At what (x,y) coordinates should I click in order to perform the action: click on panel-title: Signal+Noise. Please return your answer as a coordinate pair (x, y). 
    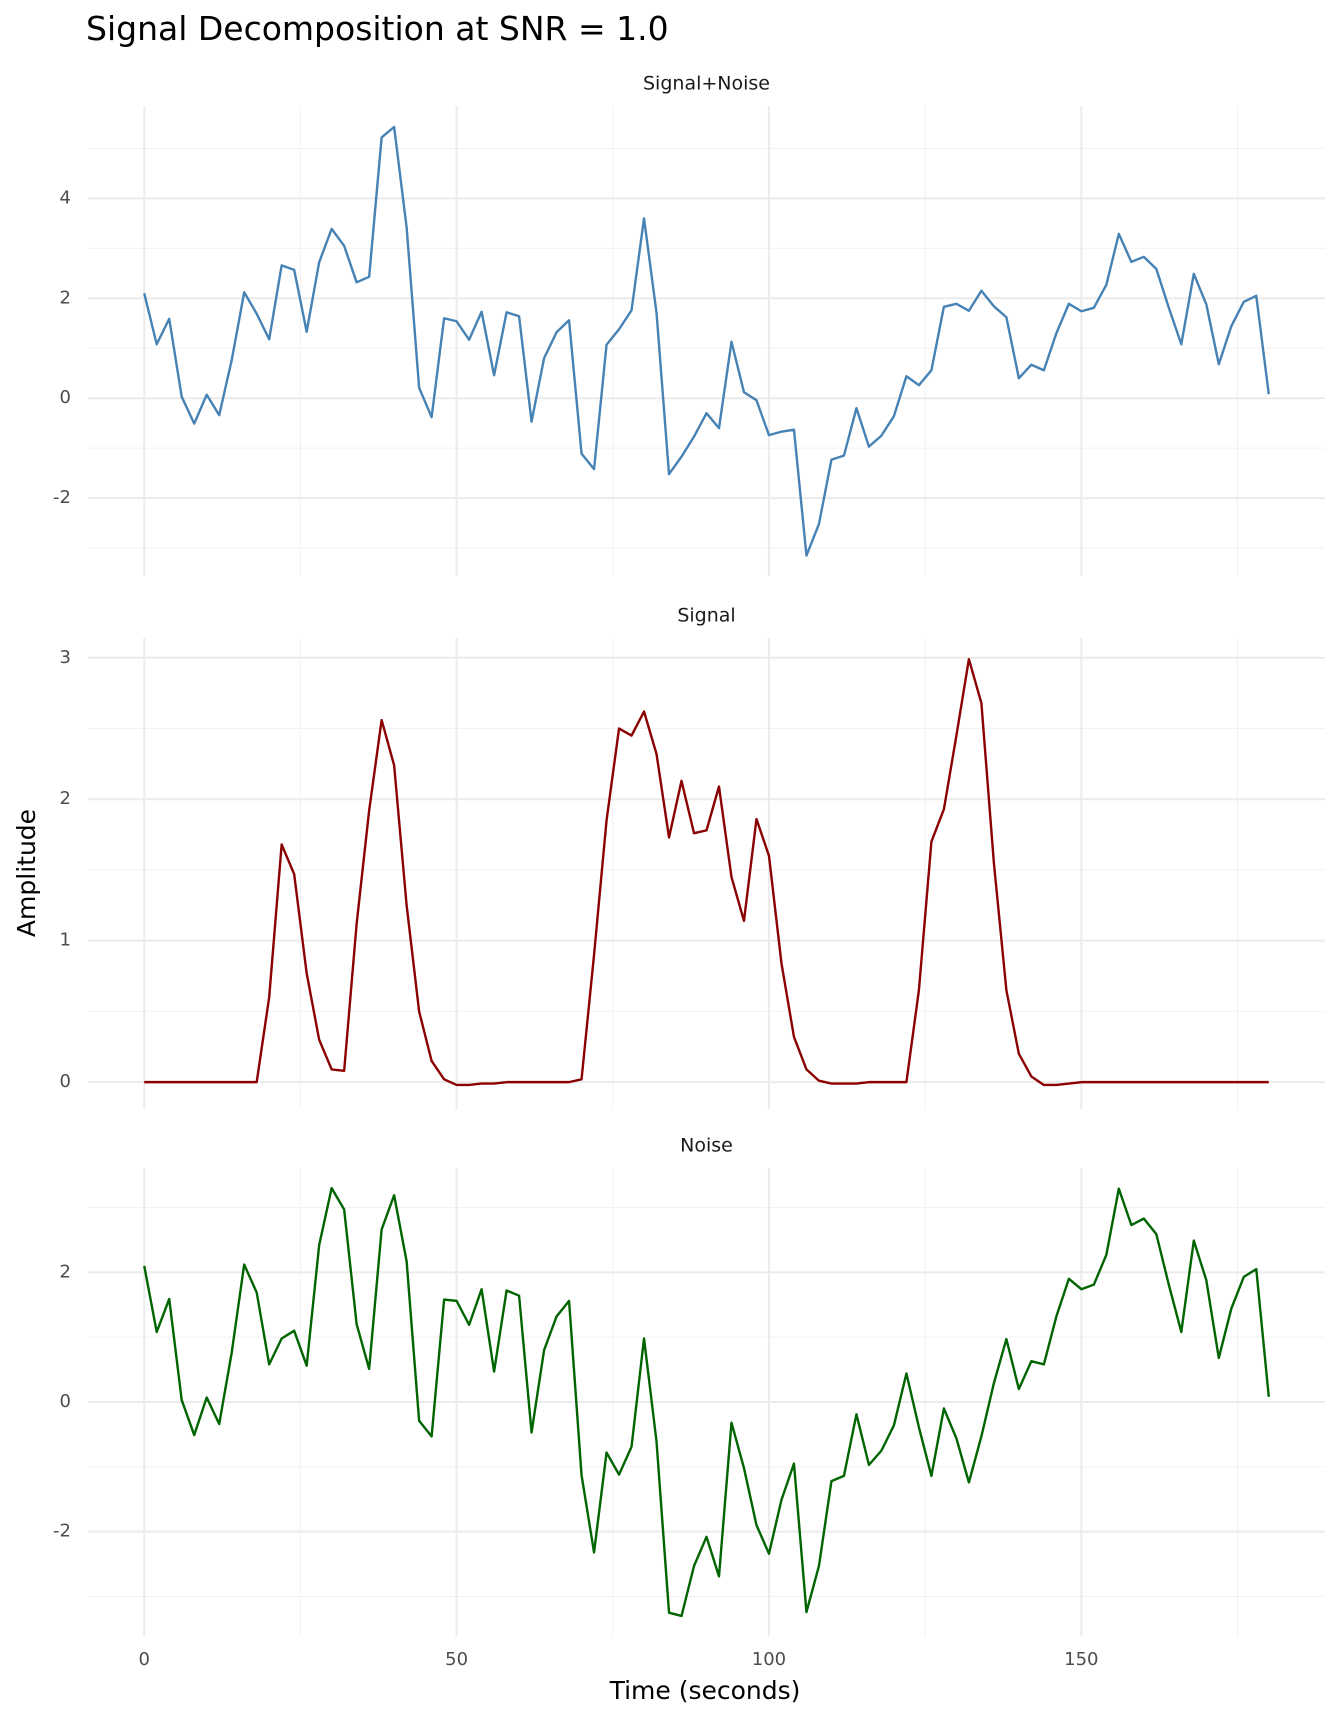
    Looking at the image, I should click on (706, 84).